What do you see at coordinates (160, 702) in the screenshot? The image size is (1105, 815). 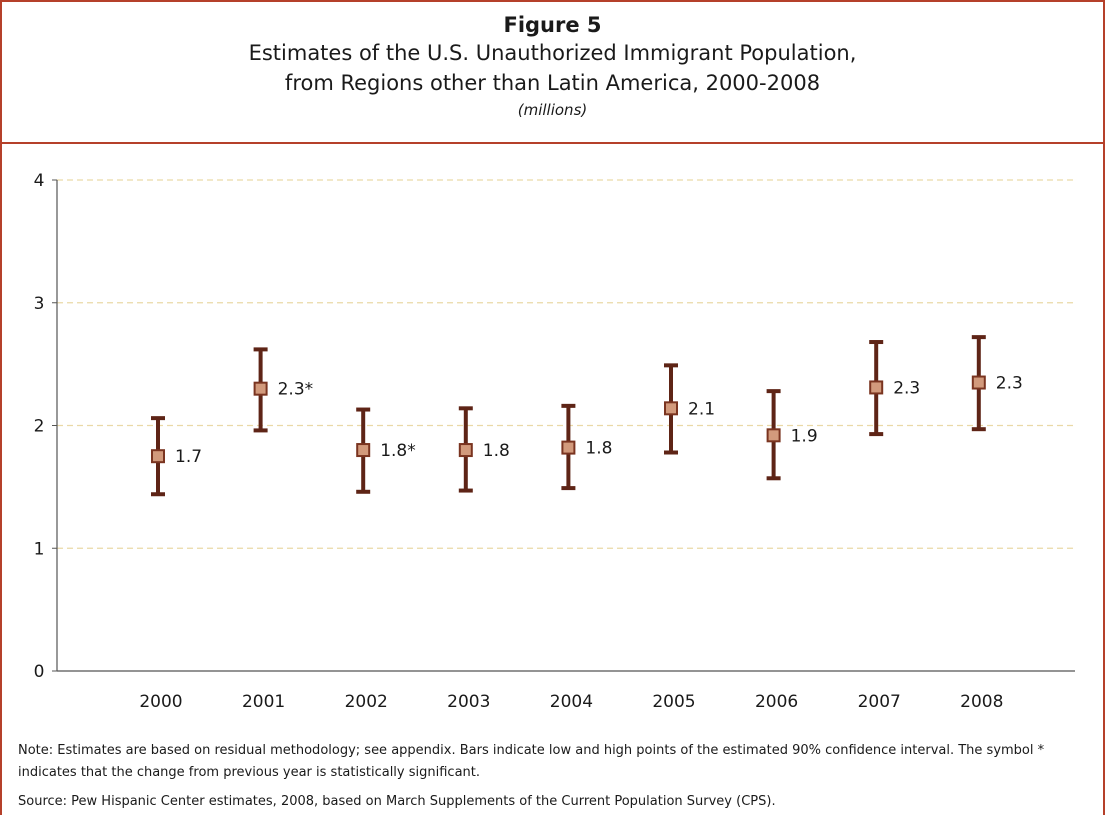 I see `x-tick-label-2000: 2000` at bounding box center [160, 702].